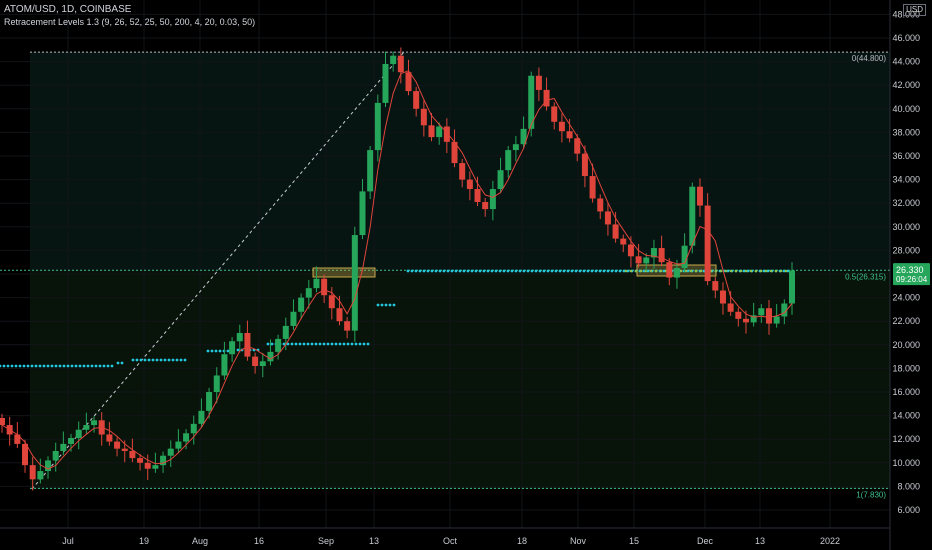  What do you see at coordinates (914, 10) in the screenshot?
I see `currency-badge: USD` at bounding box center [914, 10].